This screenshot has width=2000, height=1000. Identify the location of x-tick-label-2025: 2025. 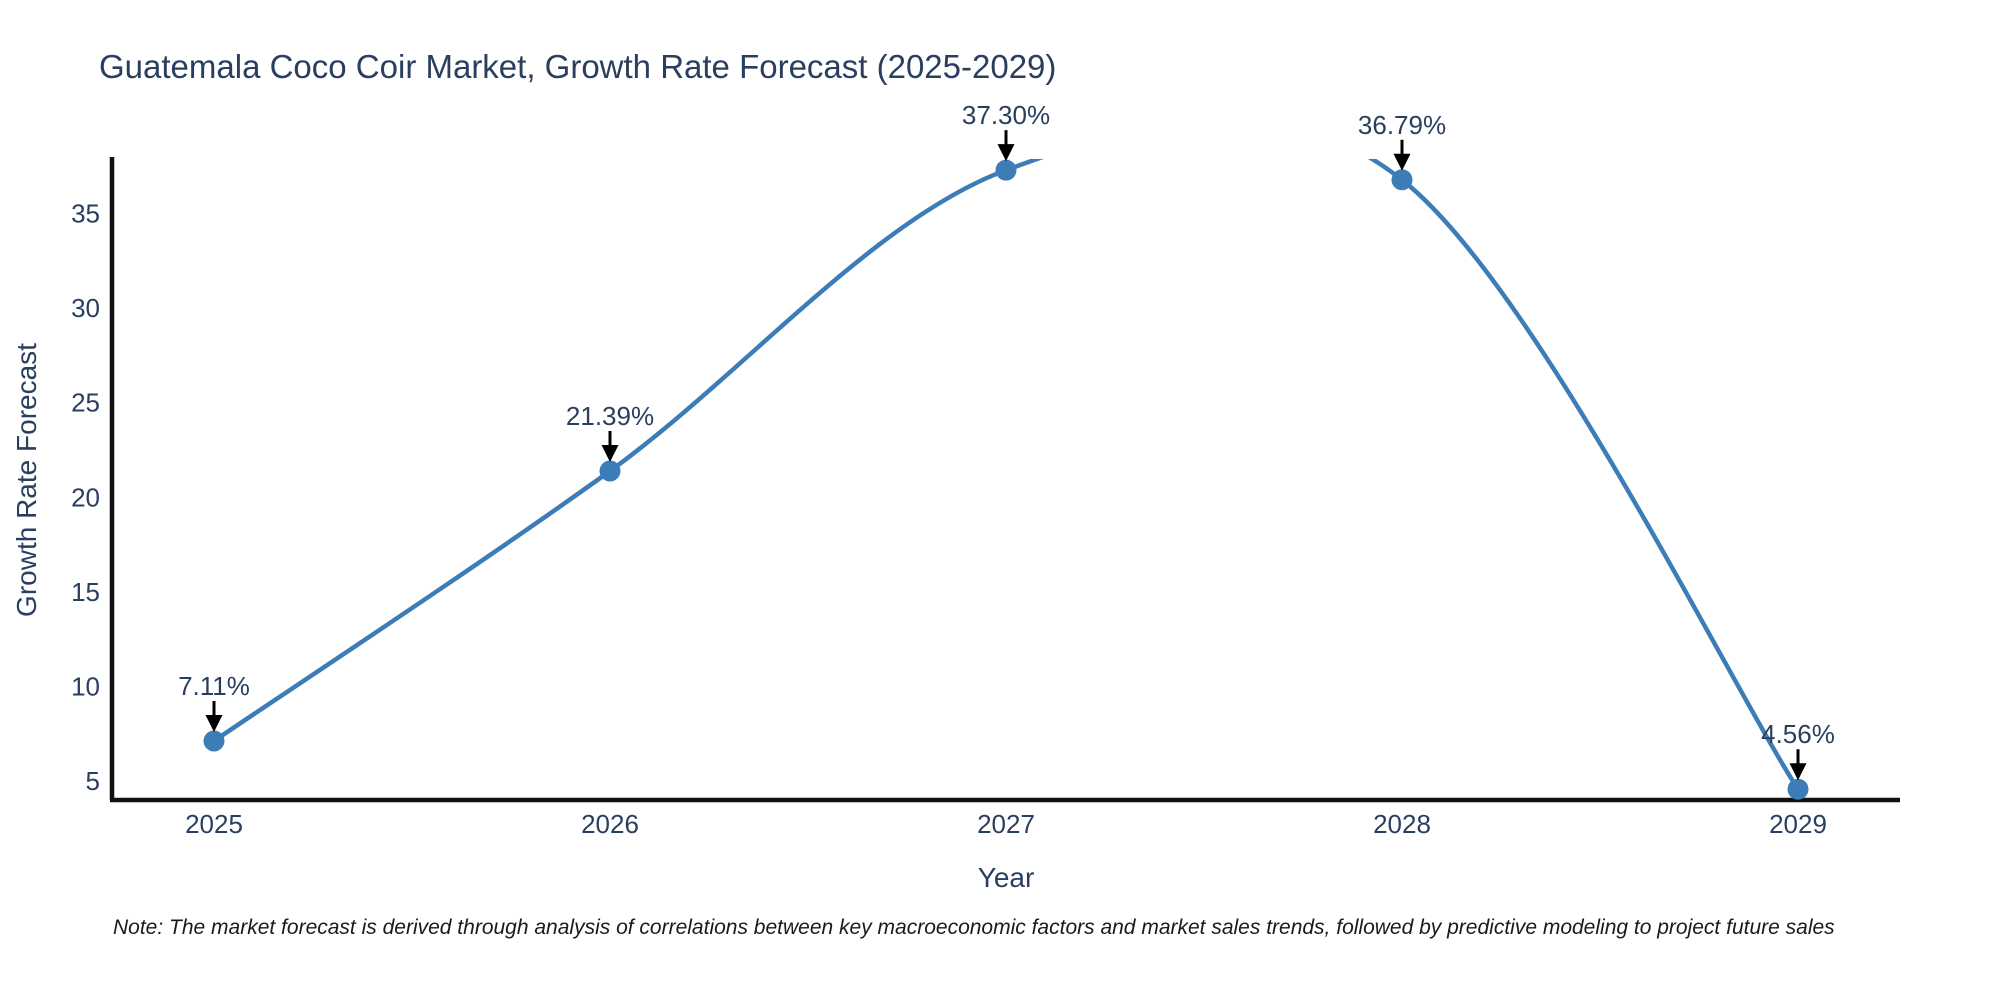
(214, 824).